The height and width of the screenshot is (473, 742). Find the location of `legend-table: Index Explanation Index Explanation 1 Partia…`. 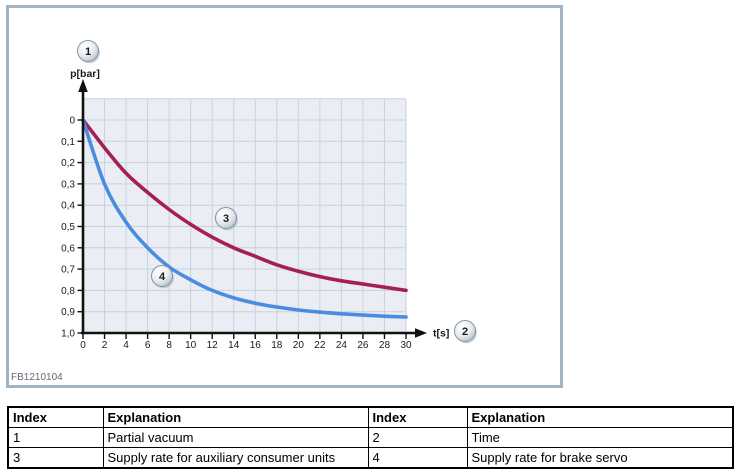

legend-table: Index Explanation Index Explanation 1 Partia… is located at coordinates (370, 437).